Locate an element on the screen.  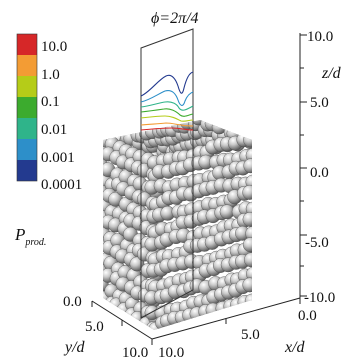
legend-frame is located at coordinates (27, 107).